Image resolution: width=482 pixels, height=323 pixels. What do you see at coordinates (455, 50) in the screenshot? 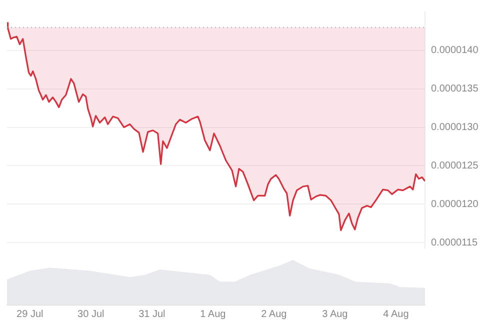
I see `y-tick-label: 0.0000140` at bounding box center [455, 50].